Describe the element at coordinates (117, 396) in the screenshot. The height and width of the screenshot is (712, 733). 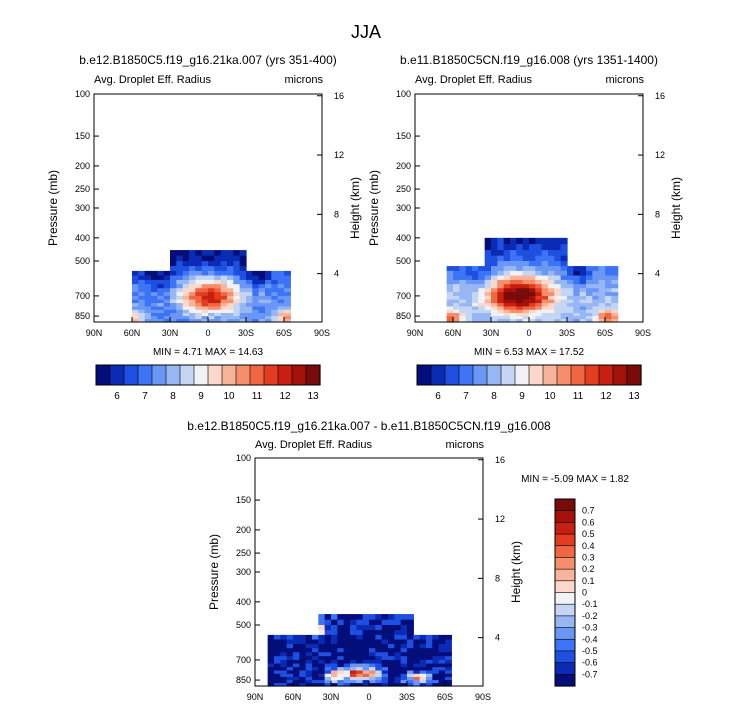
I see `colorbar-label: 6` at that location.